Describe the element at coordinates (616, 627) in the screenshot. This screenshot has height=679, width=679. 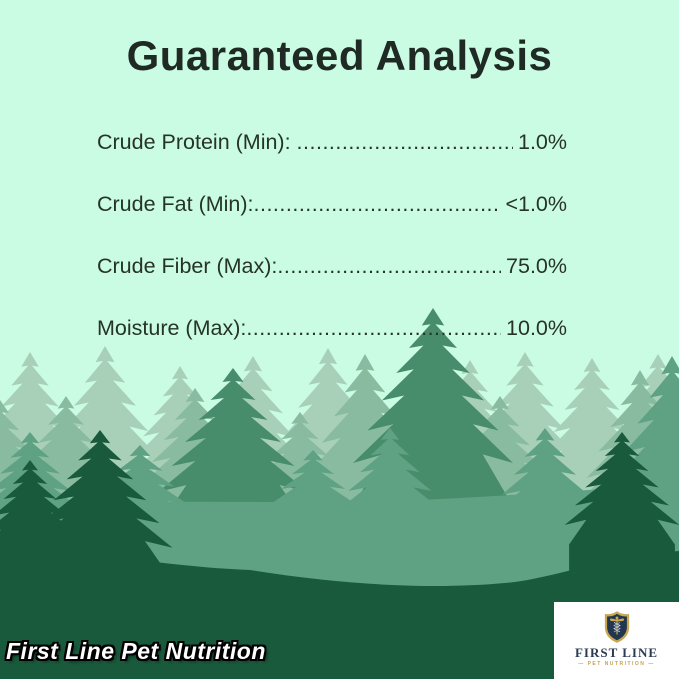
I see `caduceus-shield-icon` at that location.